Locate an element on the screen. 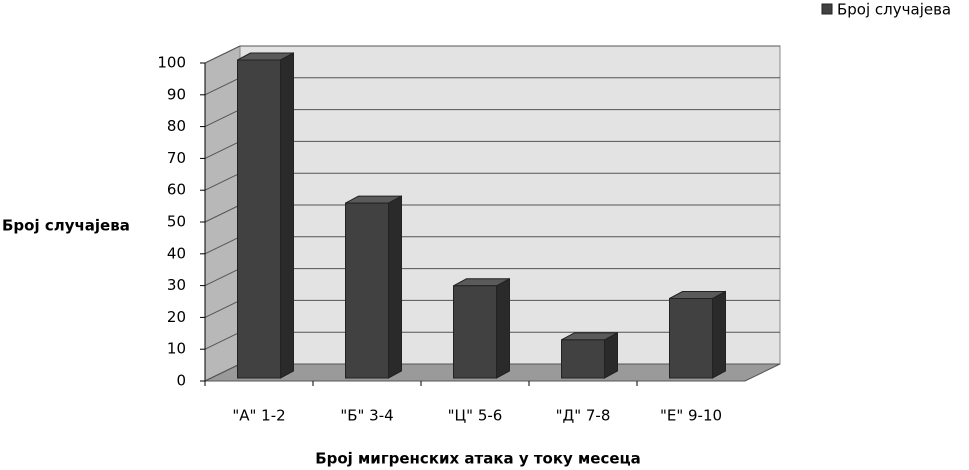 The width and height of the screenshot is (969, 470). x-tick-label: "Б" 3-4 is located at coordinates (366, 416).